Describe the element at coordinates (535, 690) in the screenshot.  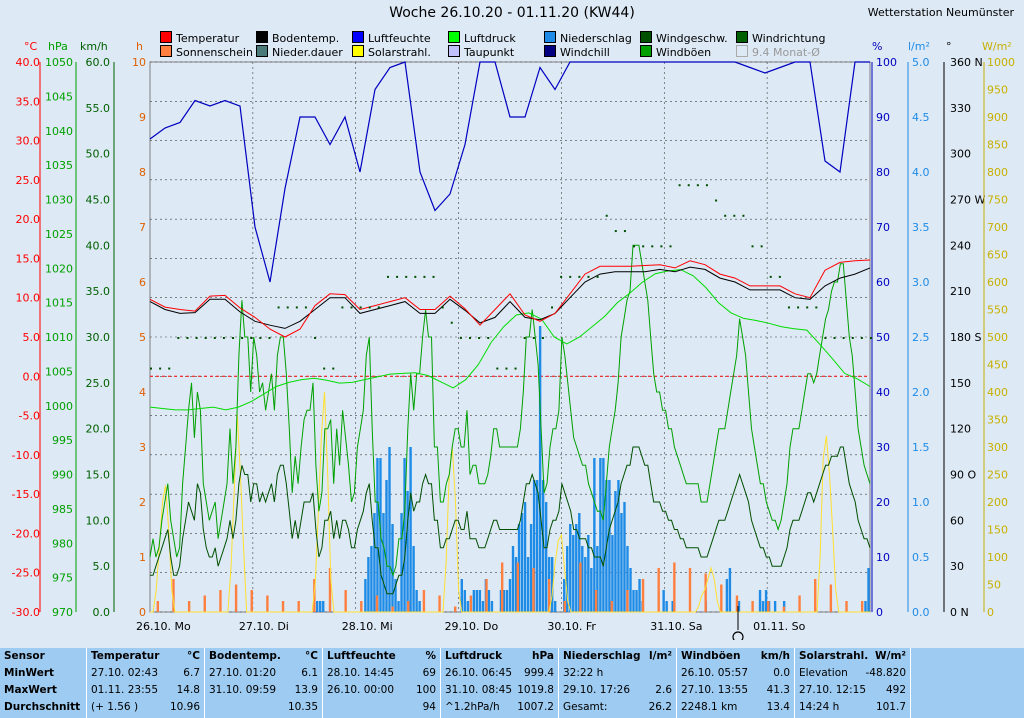
I see `stats-cell-value: 1019.8` at that location.